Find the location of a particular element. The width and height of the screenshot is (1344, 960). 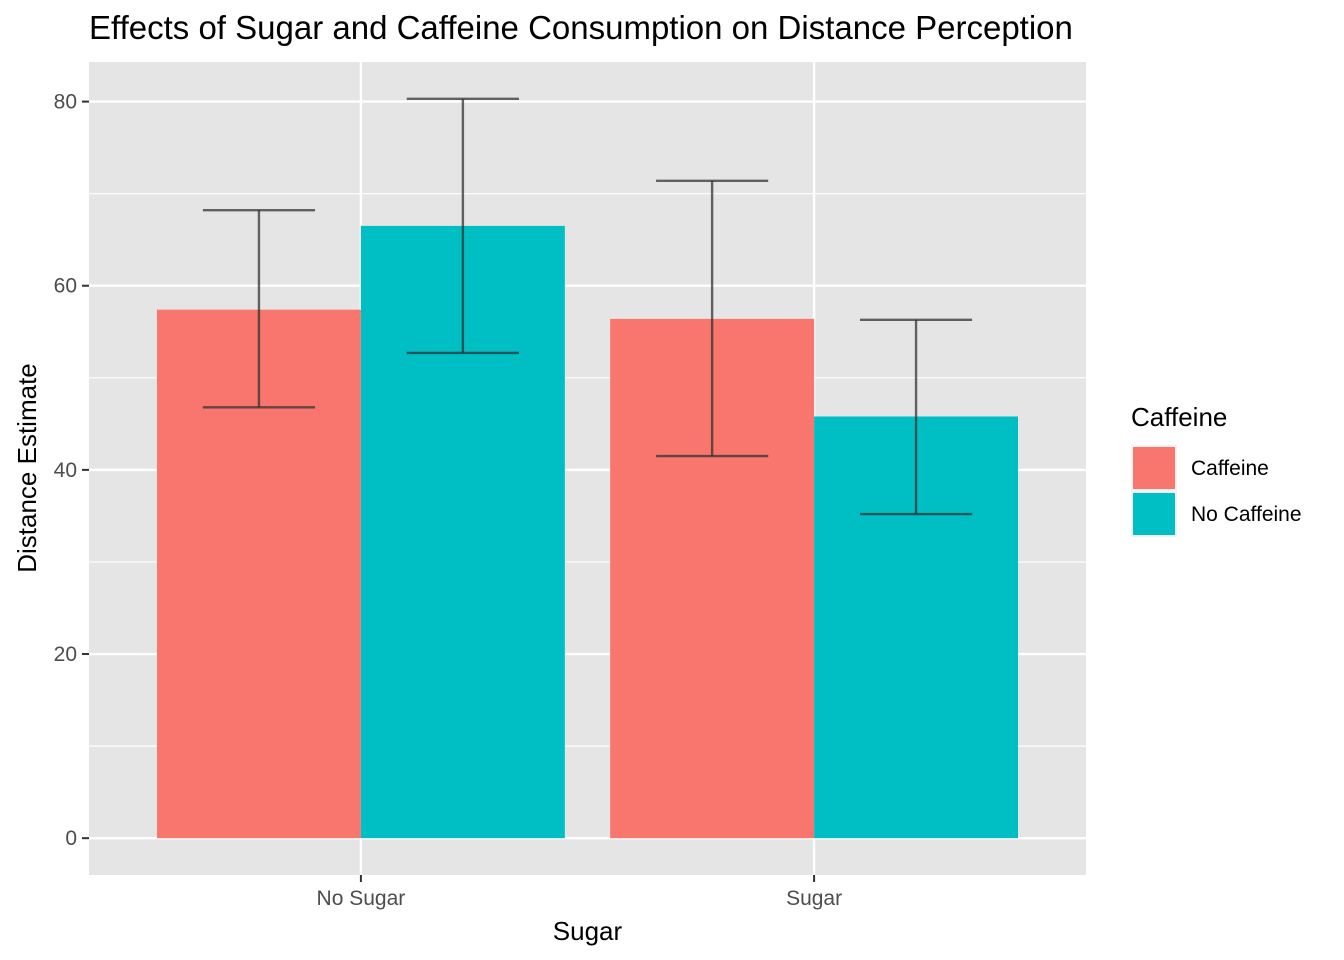

legend-label: No Caffeine is located at coordinates (1246, 514).